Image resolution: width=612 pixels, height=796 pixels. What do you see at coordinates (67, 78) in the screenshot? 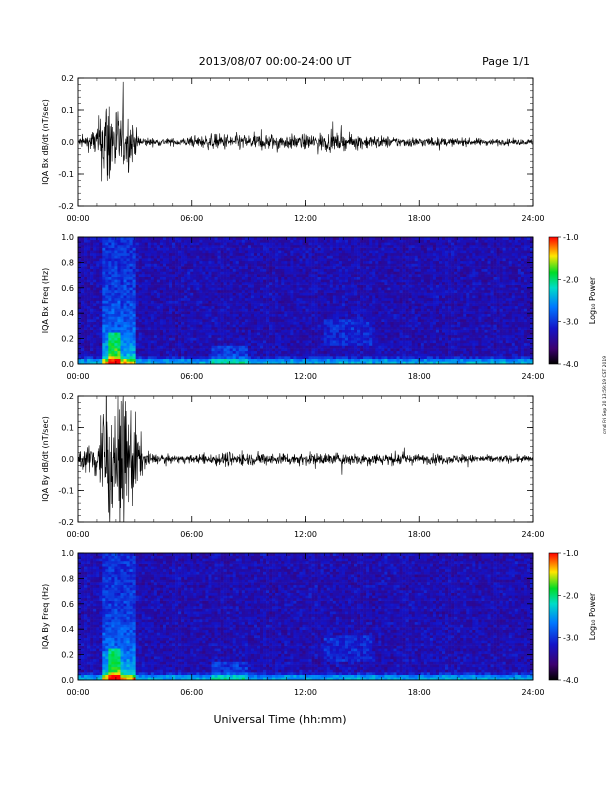
I see `y-tick-label: 0.2` at bounding box center [67, 78].